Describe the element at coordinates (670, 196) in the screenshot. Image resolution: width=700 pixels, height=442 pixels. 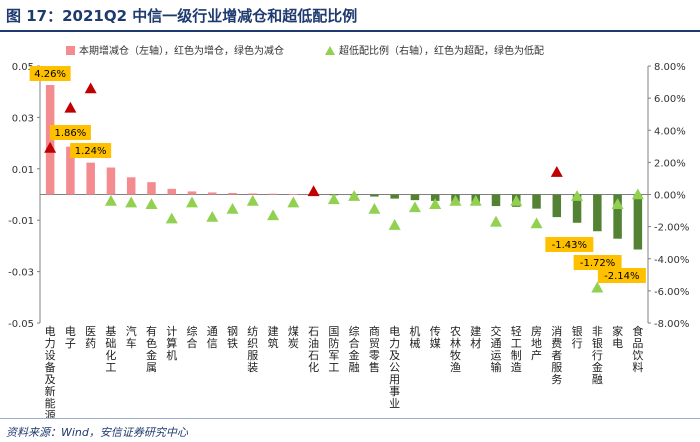
I see `right-axis-tick-label: 0.00%` at that location.